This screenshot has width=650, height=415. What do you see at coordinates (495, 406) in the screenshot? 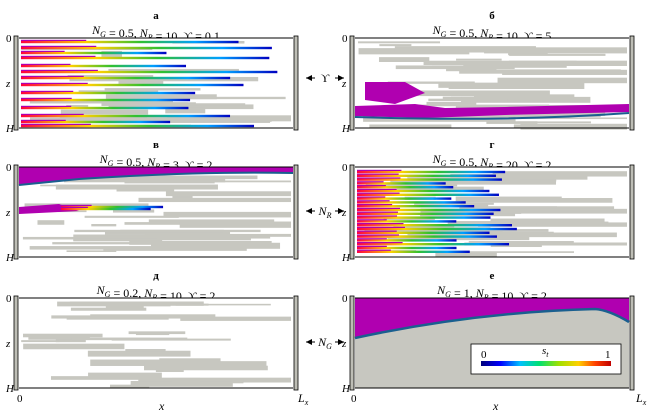
I see `x-axis-label-right: x` at bounding box center [495, 406].